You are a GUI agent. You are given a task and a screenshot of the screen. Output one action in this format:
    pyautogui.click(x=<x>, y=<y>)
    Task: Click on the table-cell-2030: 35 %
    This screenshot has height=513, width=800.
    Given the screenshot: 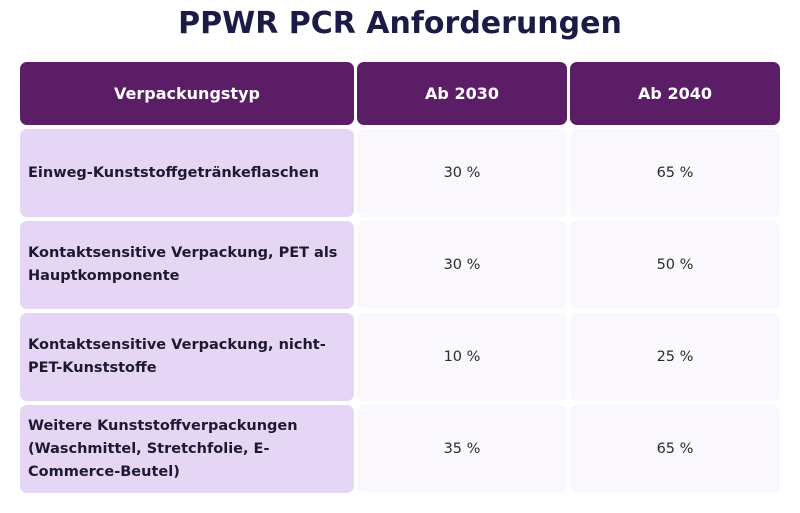 What is the action you would take?
    pyautogui.click(x=462, y=449)
    